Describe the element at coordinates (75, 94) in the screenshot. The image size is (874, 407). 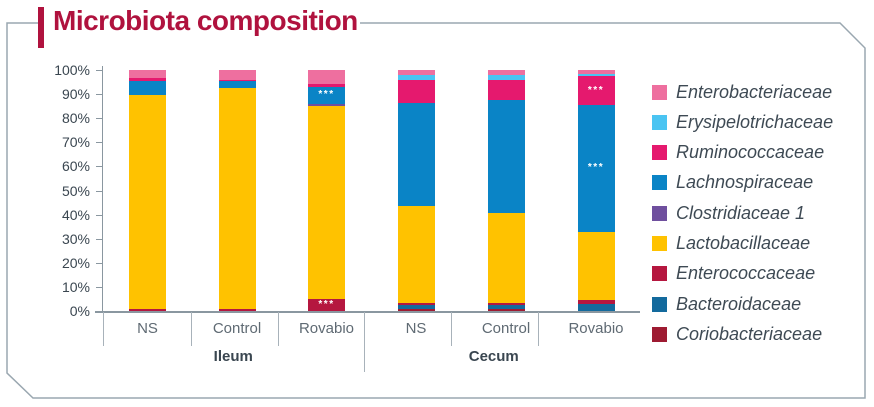
I see `y-axis-tick-label: 90%` at that location.